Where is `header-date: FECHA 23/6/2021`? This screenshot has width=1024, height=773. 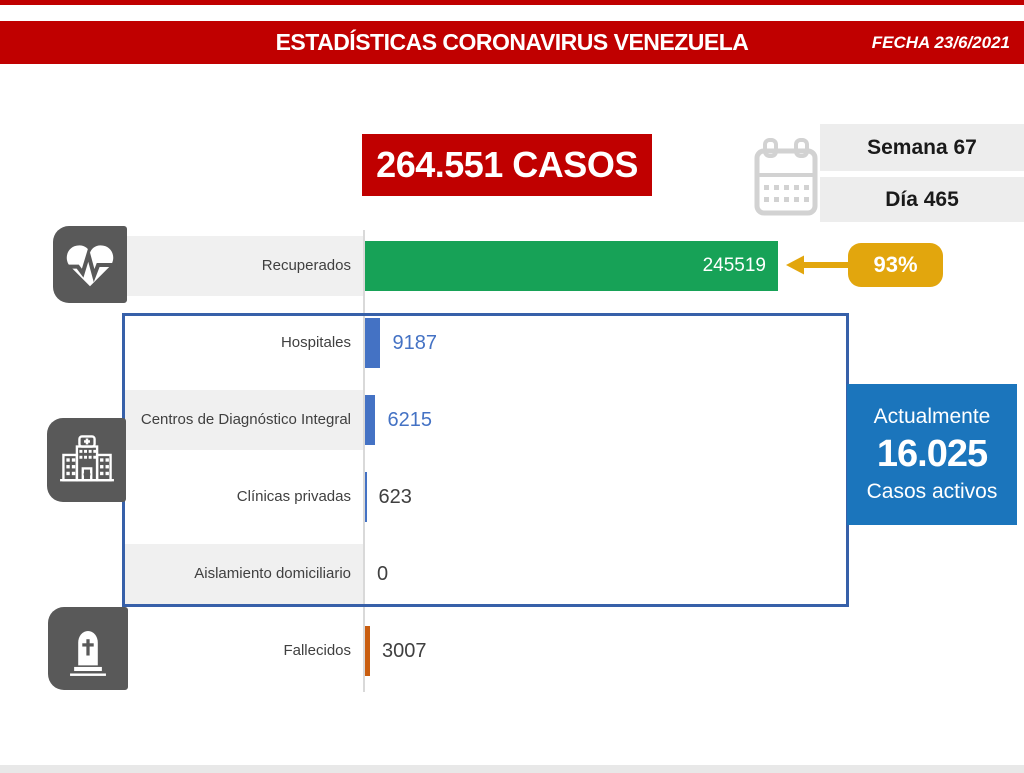 header-date: FECHA 23/6/2021 is located at coordinates (940, 42).